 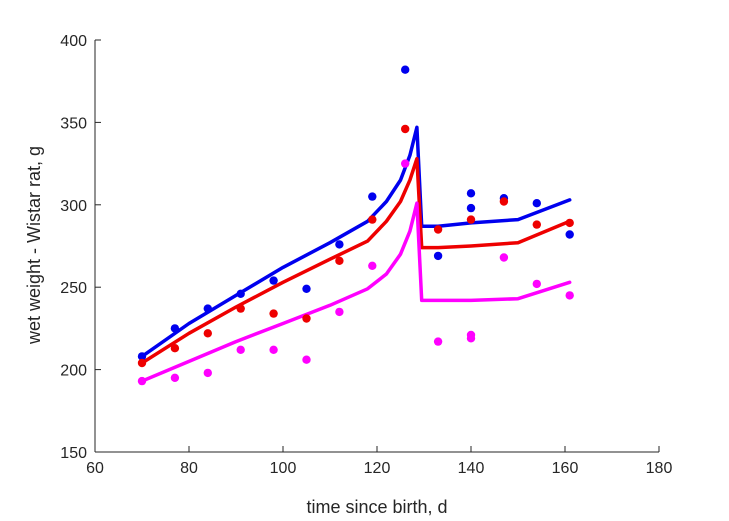 What do you see at coordinates (565, 468) in the screenshot?
I see `x-tick-label: 160` at bounding box center [565, 468].